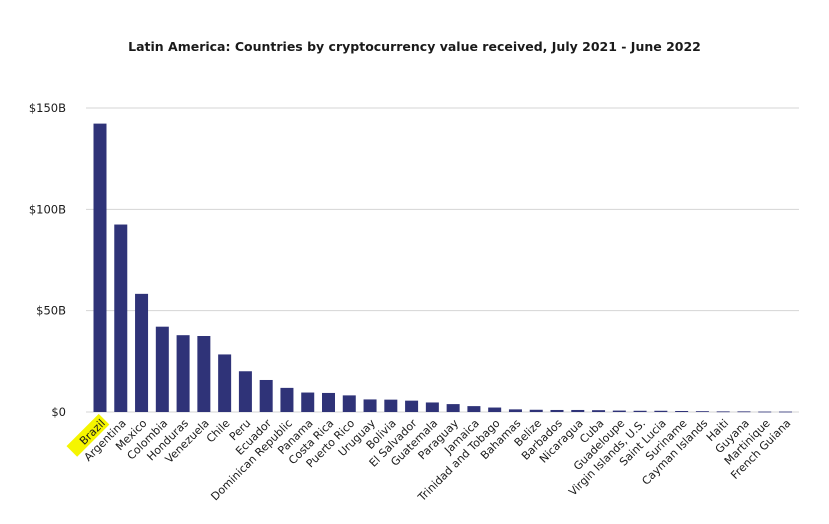 The width and height of the screenshot is (829, 524). Describe the element at coordinates (88, 435) in the screenshot. I see `highlight-marker` at that location.